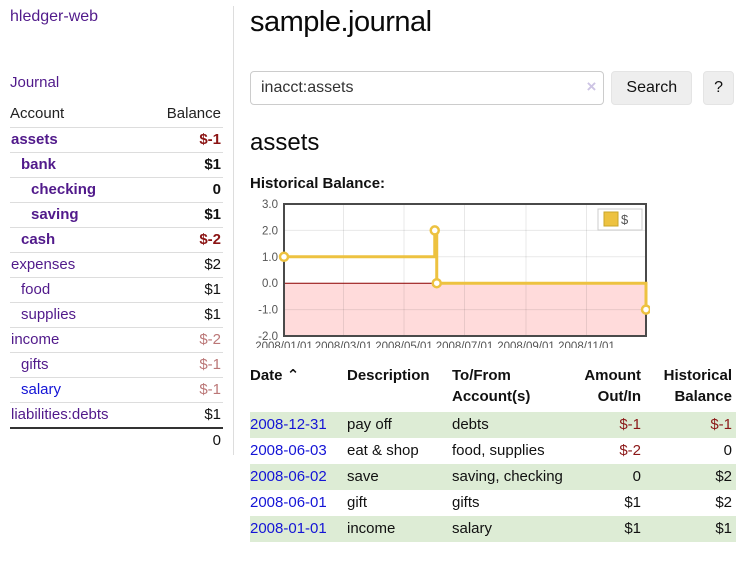  I want to click on tx-description-cell: eat & shop, so click(383, 450).